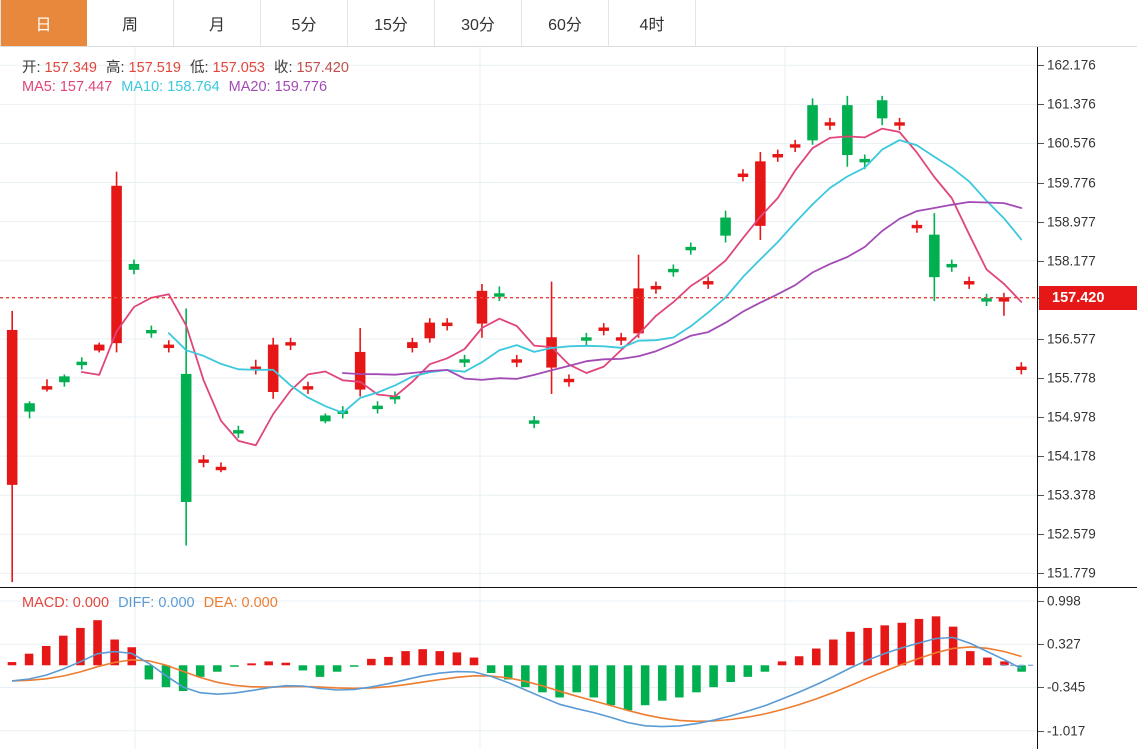 The image size is (1137, 749). What do you see at coordinates (391, 23) in the screenshot?
I see `tab-4: 15分` at bounding box center [391, 23].